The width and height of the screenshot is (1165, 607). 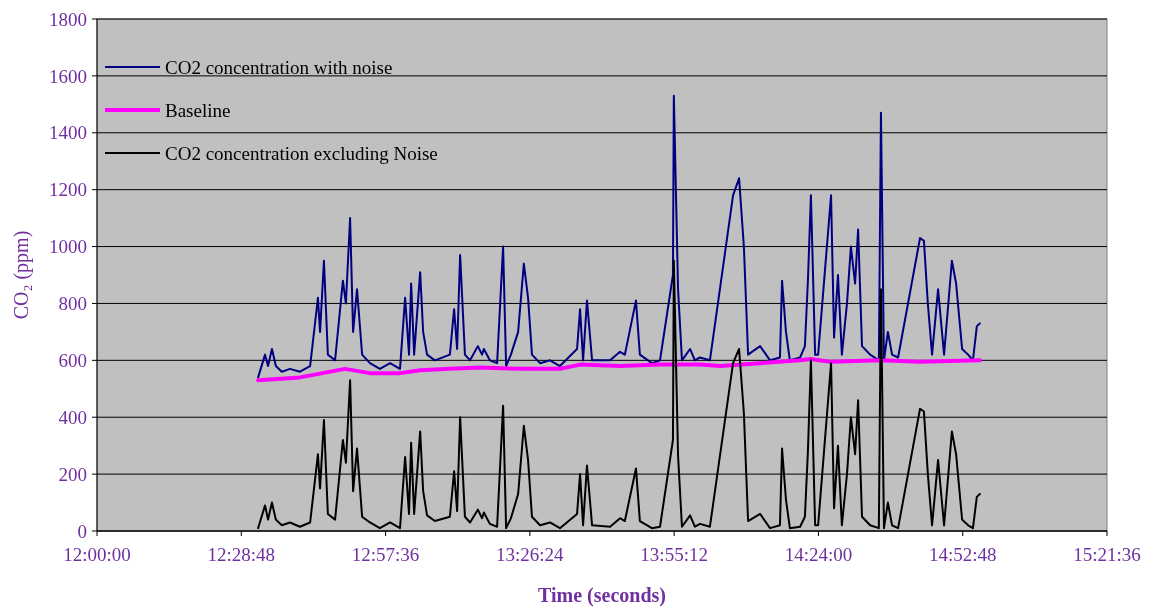 What do you see at coordinates (962, 554) in the screenshot?
I see `x-tick-label: 14:52:48` at bounding box center [962, 554].